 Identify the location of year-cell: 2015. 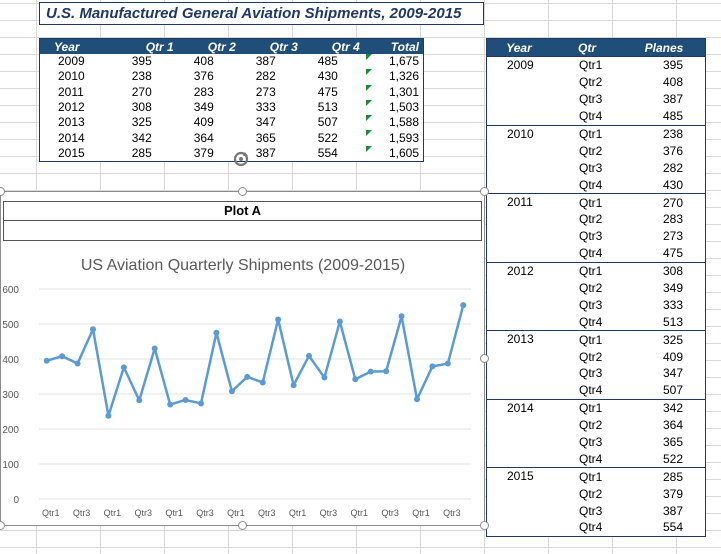
(71, 152).